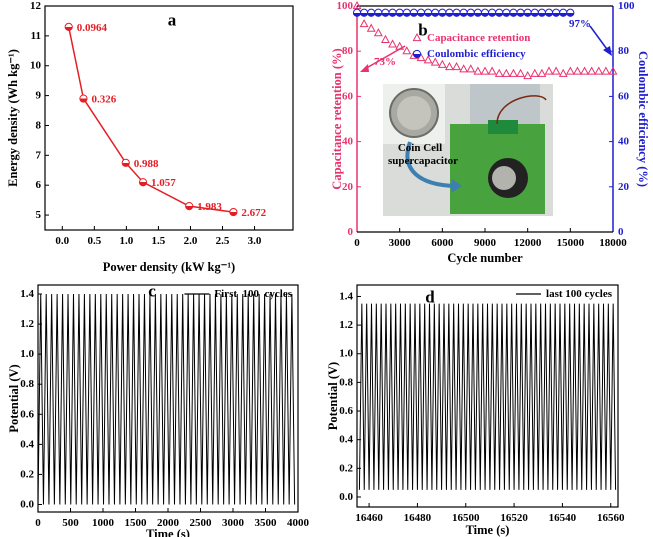 This screenshot has width=653, height=537. What do you see at coordinates (456, 186) in the screenshot?
I see `inset-arrow-head` at bounding box center [456, 186].